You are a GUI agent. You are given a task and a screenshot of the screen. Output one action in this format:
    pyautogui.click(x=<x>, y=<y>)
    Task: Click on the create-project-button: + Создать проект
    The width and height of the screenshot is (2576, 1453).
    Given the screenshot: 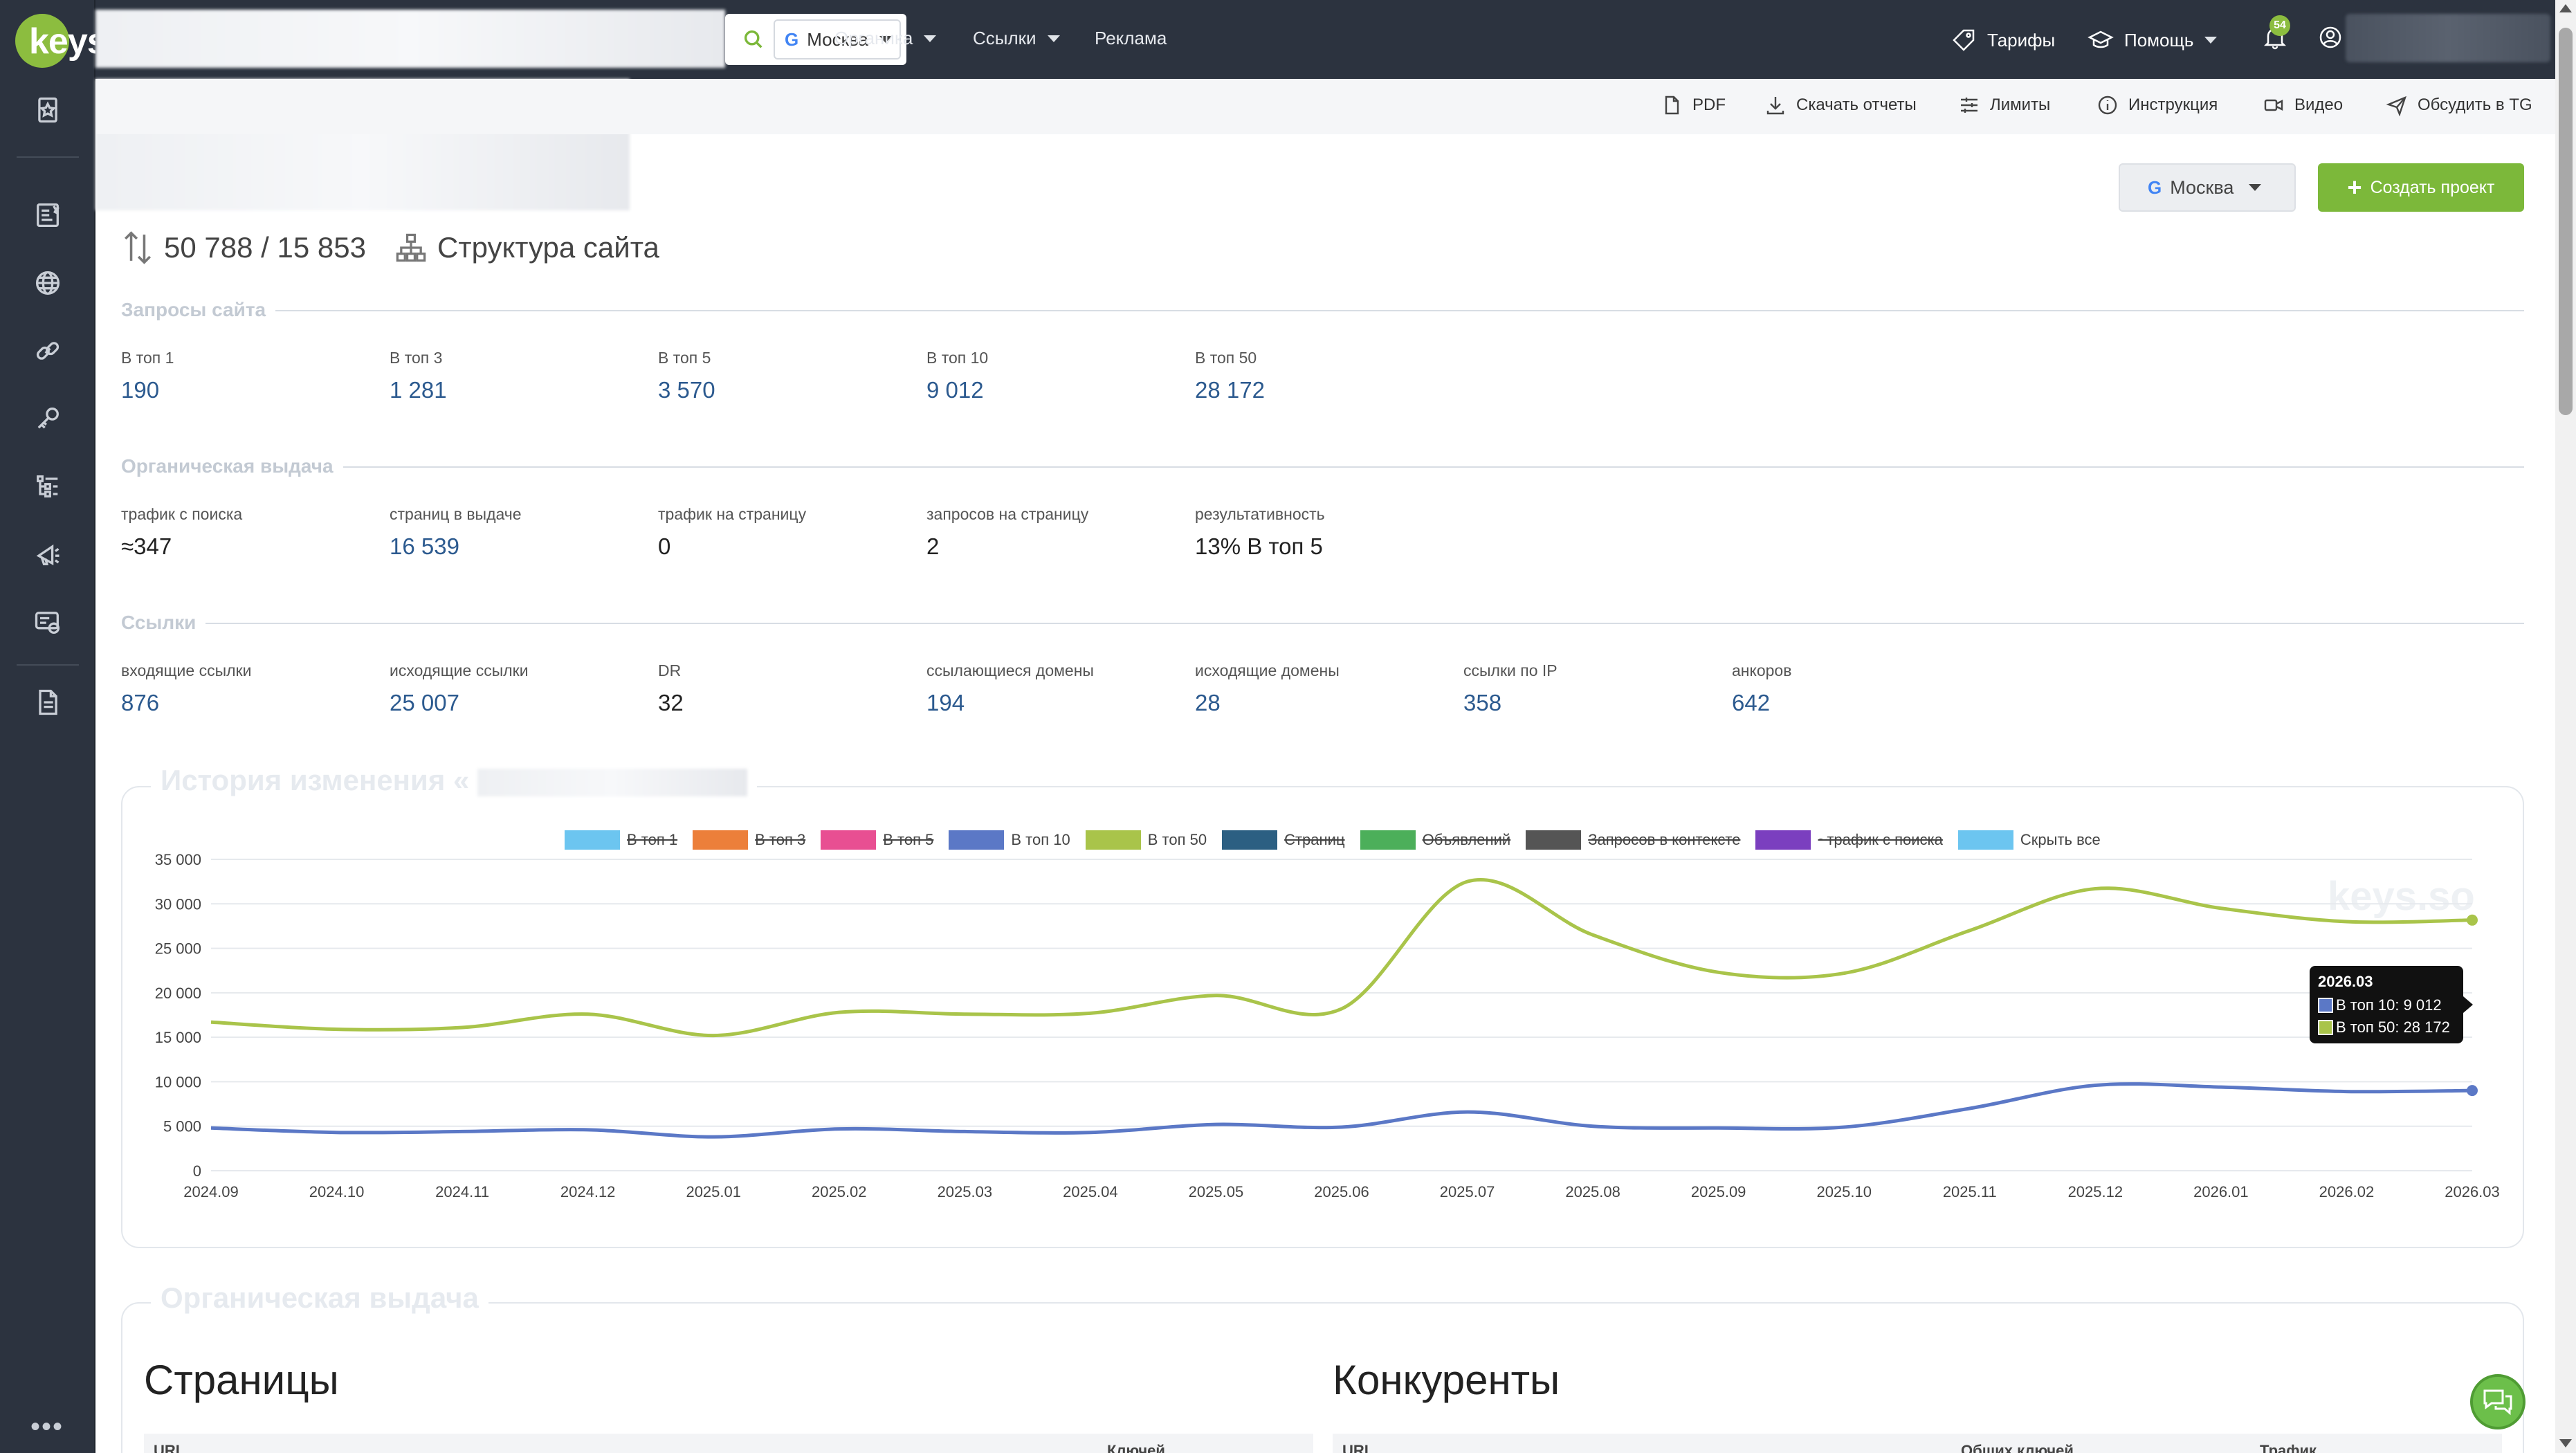 What is the action you would take?
    pyautogui.click(x=2421, y=187)
    